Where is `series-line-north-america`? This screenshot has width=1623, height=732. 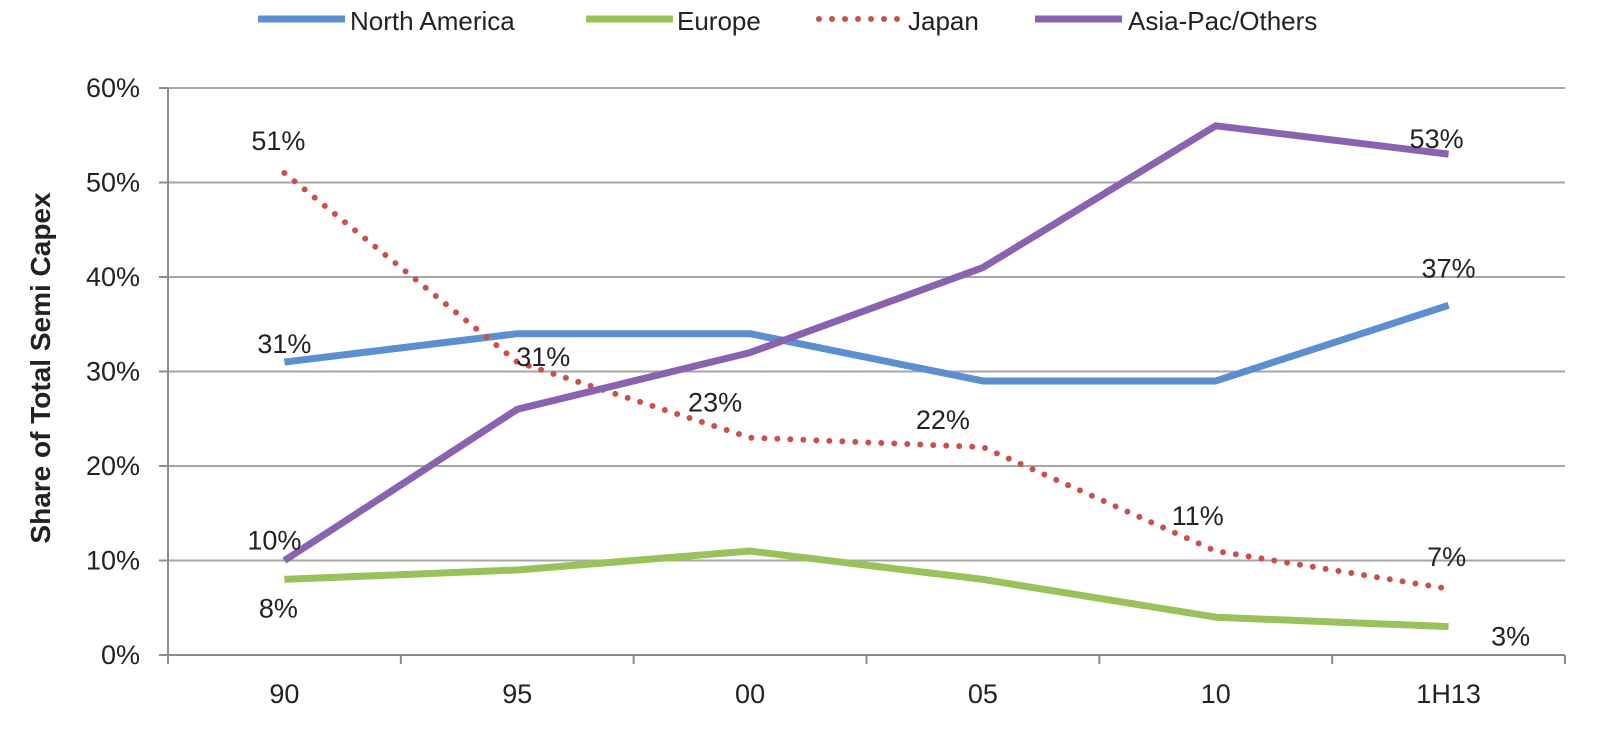 series-line-north-america is located at coordinates (866, 343).